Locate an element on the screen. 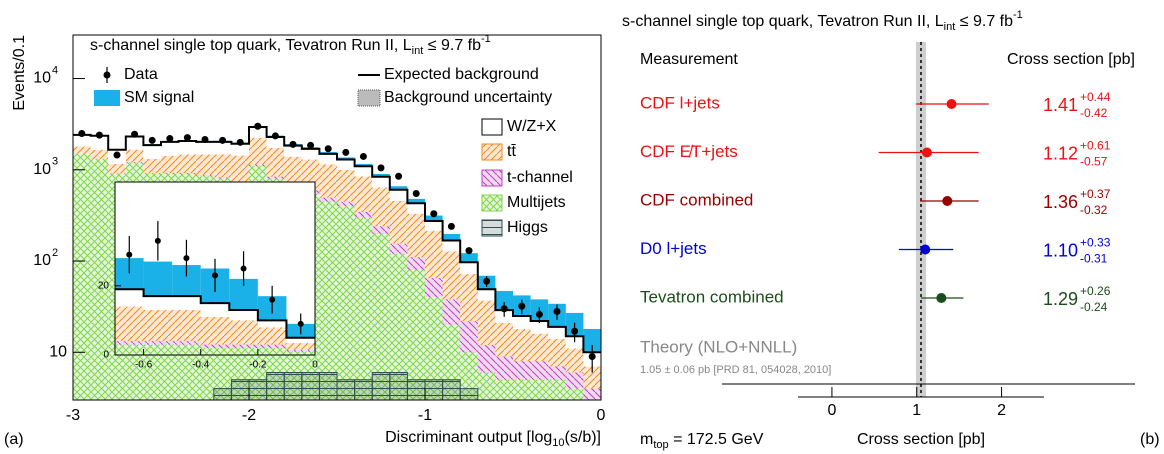  title-part: ≤ 9.7 fb is located at coordinates (984, 21).